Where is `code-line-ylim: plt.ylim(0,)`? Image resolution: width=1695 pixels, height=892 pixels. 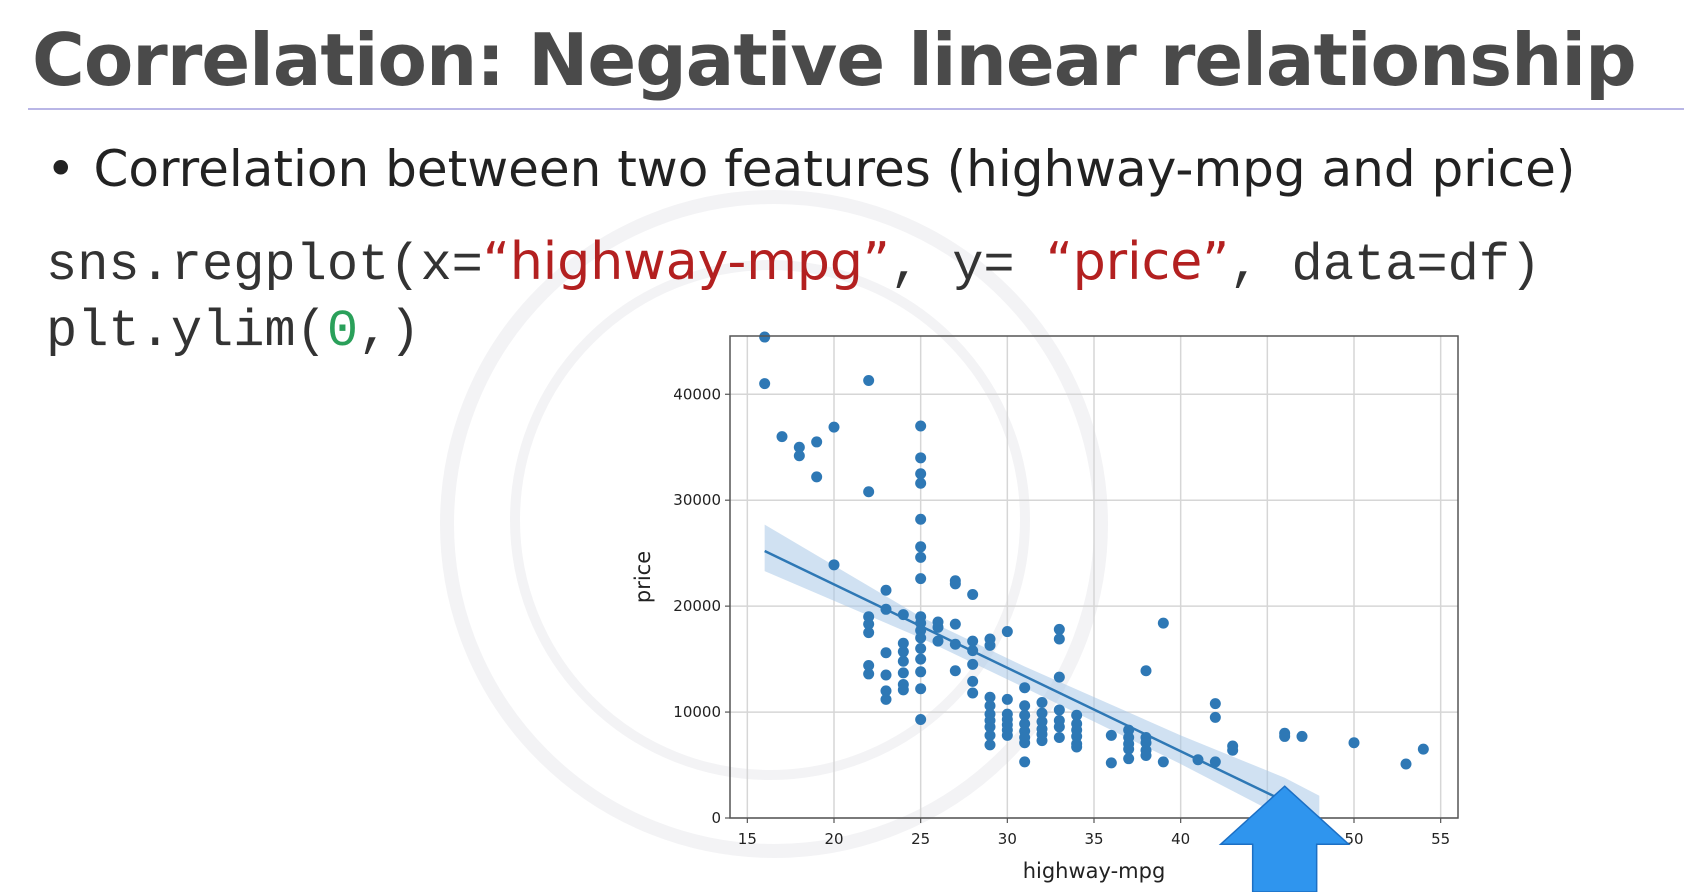 code-line-ylim: plt.ylim(0,) is located at coordinates (233, 331).